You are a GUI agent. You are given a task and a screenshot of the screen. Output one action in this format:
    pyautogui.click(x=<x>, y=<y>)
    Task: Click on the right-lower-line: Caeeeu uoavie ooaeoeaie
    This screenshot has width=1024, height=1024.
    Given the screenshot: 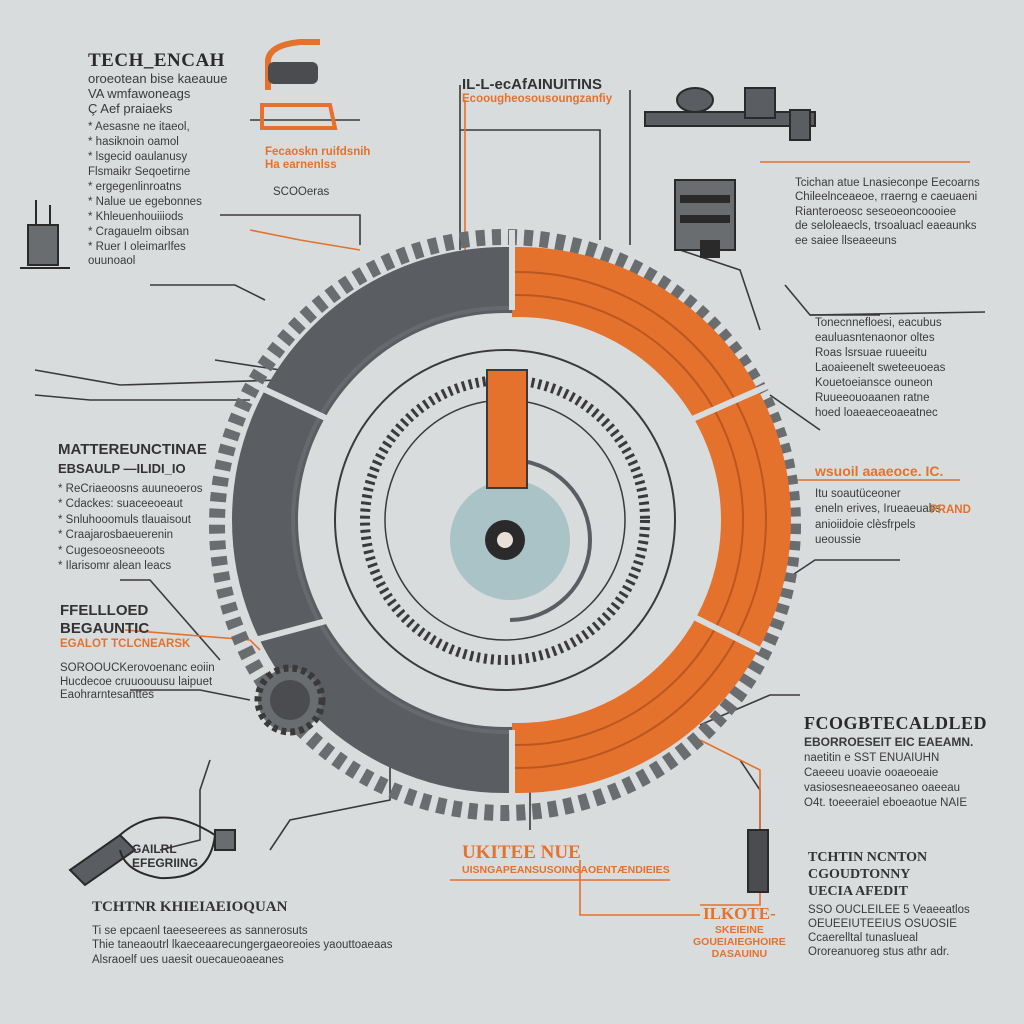 What is the action you would take?
    pyautogui.click(x=871, y=772)
    